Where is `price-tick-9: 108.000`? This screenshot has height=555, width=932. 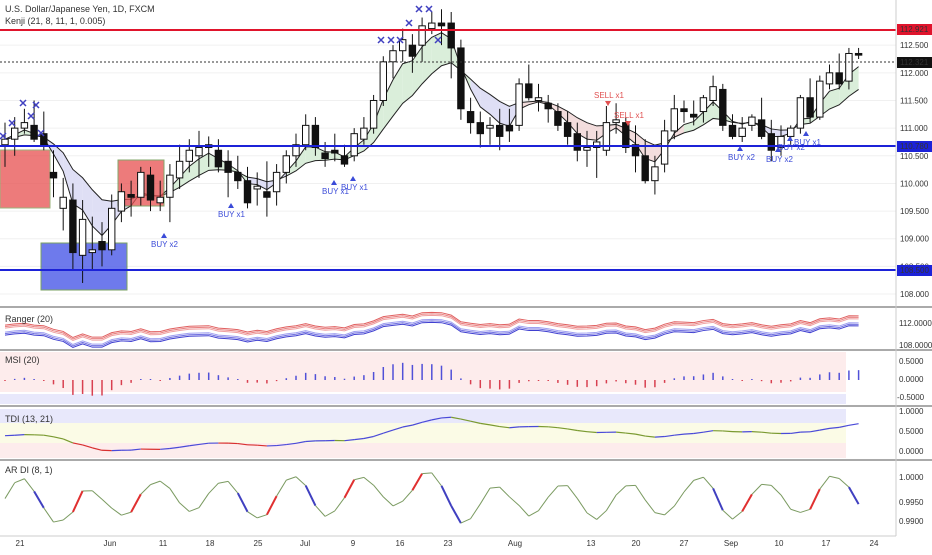 price-tick-9: 108.000 is located at coordinates (914, 294).